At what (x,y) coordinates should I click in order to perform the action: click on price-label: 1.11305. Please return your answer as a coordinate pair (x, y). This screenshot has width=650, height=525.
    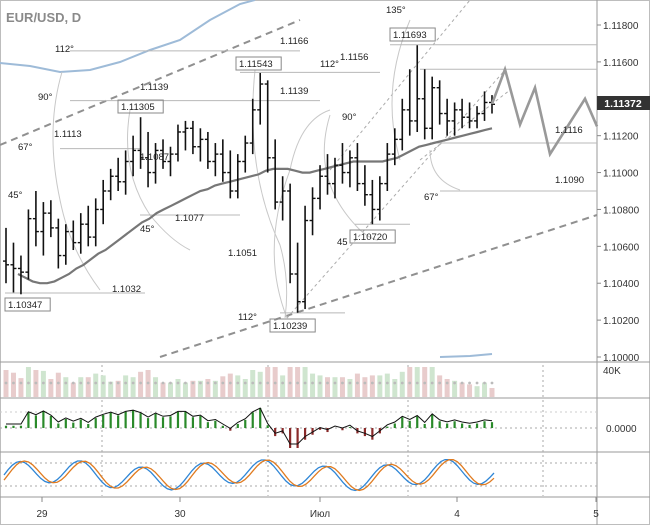
    Looking at the image, I should click on (138, 107).